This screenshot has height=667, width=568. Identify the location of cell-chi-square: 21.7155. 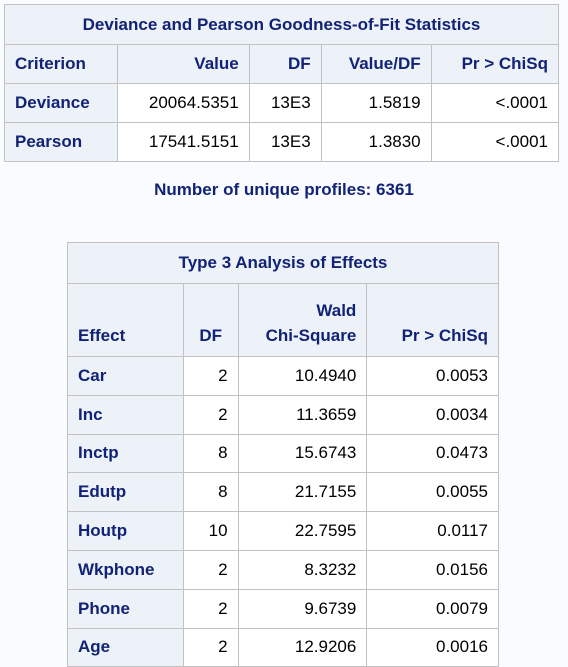
(302, 492).